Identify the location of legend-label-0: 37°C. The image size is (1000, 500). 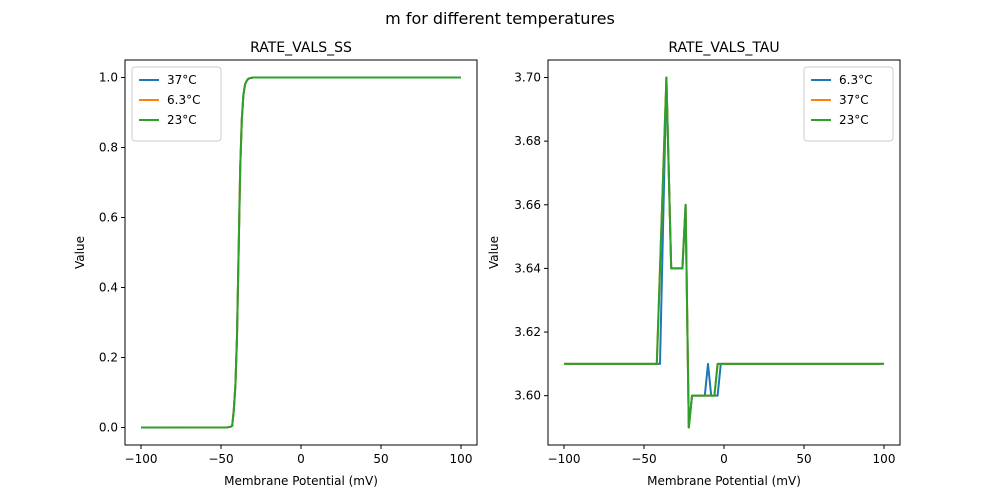
(182, 80).